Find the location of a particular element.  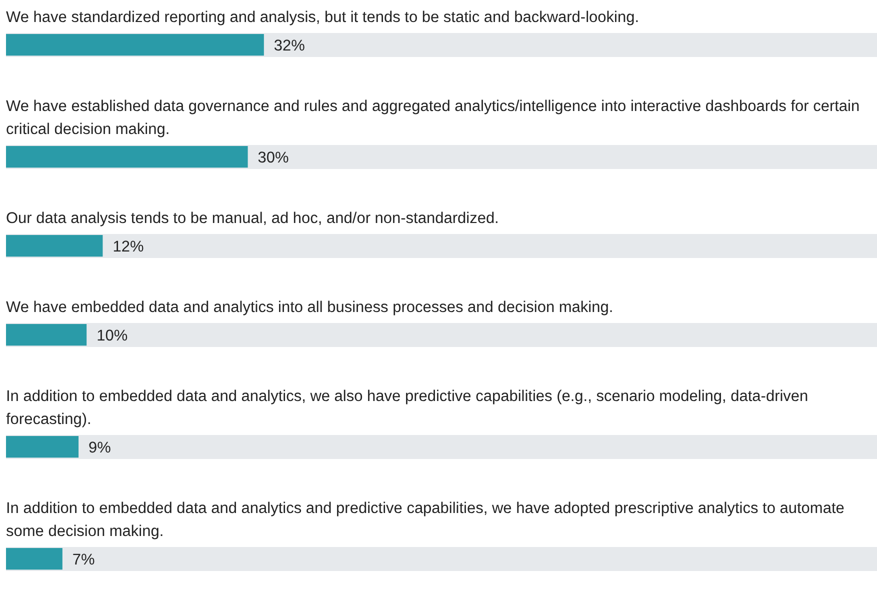

data-label: 9% is located at coordinates (100, 447).